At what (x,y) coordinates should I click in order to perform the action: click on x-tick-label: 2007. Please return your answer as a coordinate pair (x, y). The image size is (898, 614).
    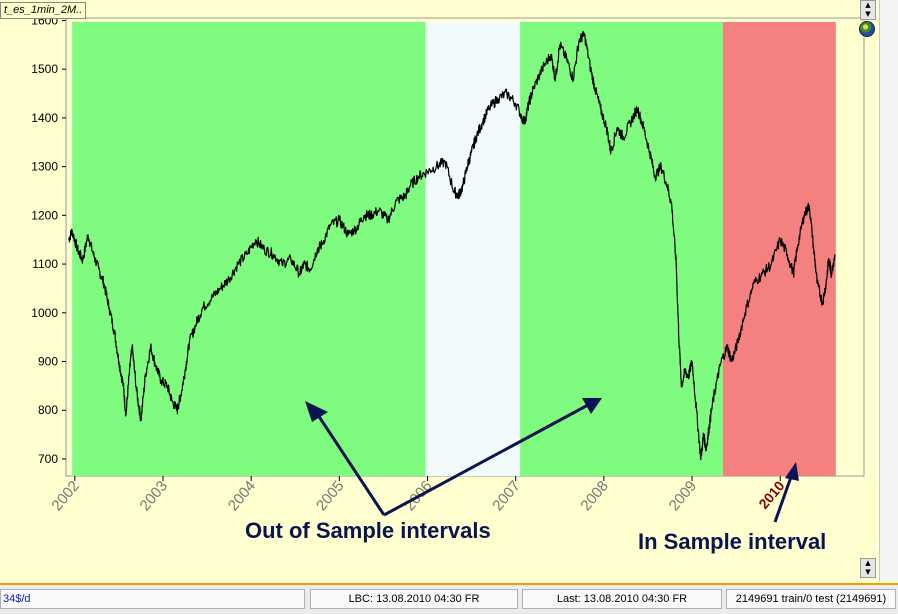
    Looking at the image, I should click on (506, 496).